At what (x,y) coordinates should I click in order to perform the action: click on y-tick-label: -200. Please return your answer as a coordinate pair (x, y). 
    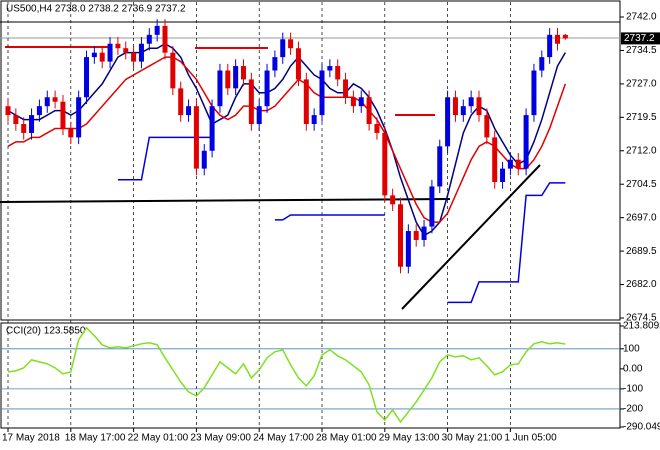
    Looking at the image, I should click on (633, 409).